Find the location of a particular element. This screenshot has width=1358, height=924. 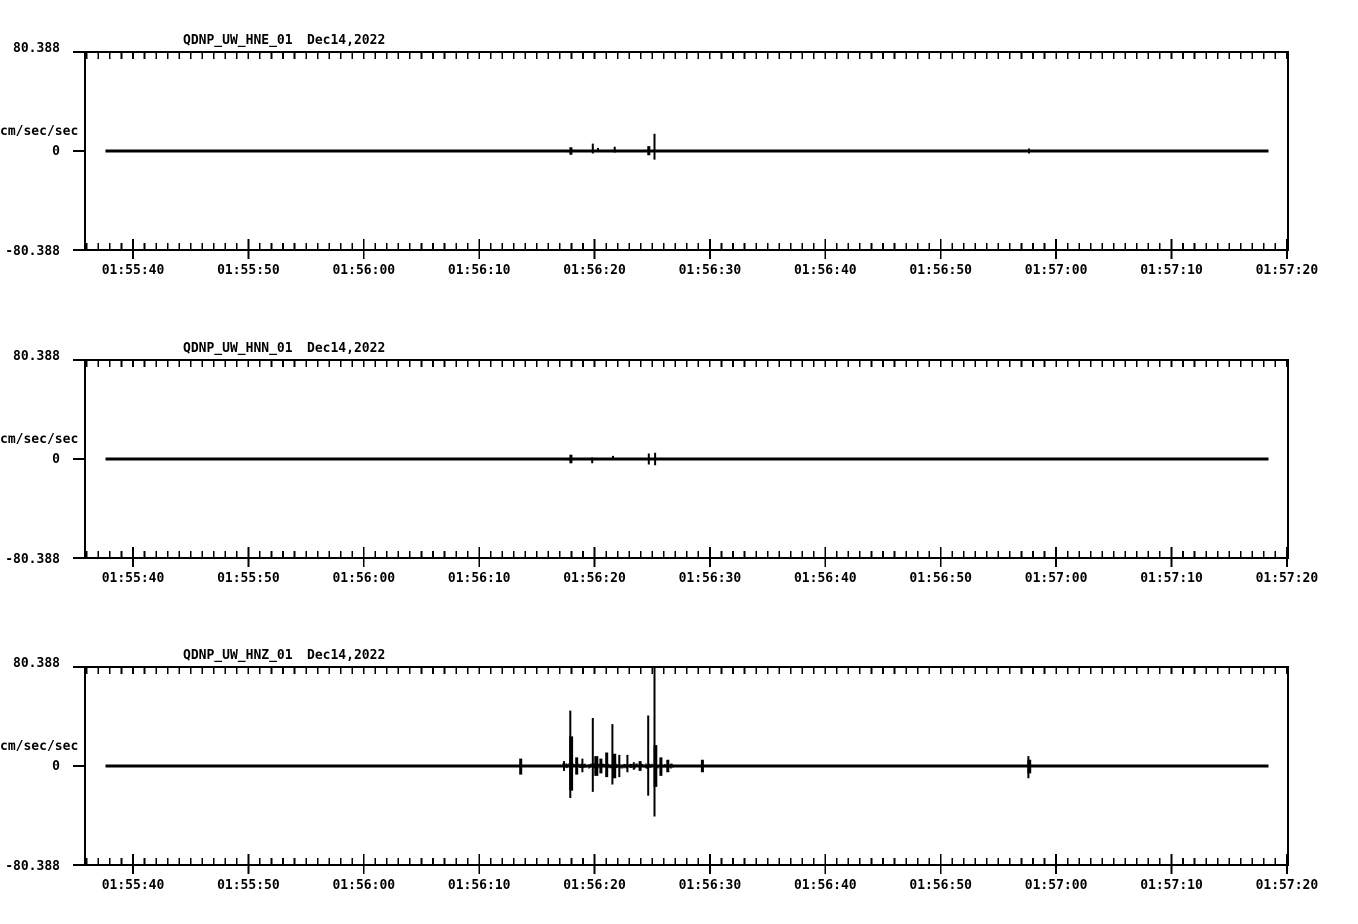

panel-title-station: QDNP_UW_HNZ_01 is located at coordinates (238, 655).